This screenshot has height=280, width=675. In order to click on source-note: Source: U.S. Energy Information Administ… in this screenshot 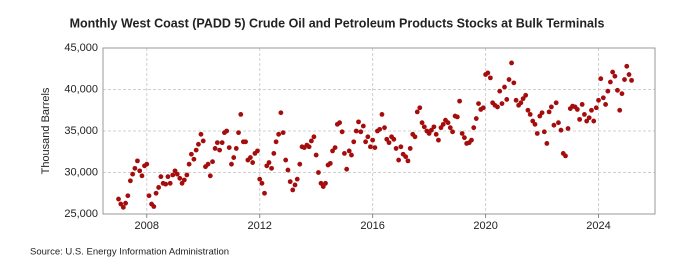, I will do `click(129, 252)`.